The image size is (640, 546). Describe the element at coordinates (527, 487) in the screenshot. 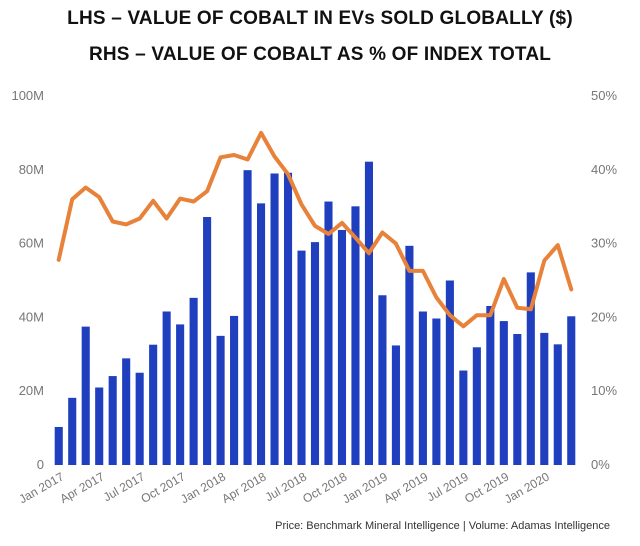

I see `x-tick-label: Jan 2020` at that location.